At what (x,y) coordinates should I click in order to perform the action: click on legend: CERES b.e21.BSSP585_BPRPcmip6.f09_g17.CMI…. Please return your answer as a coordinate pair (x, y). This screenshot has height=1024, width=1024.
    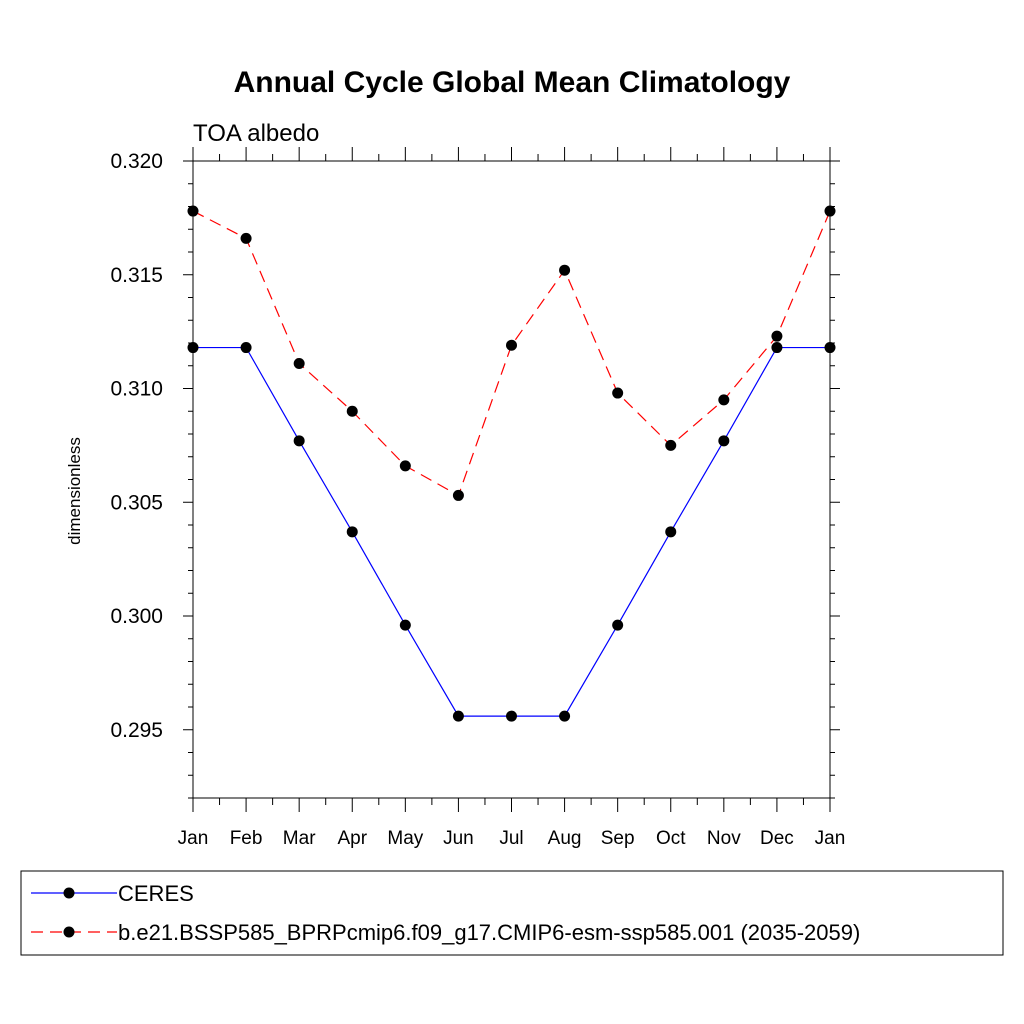
    Looking at the image, I should click on (445, 913).